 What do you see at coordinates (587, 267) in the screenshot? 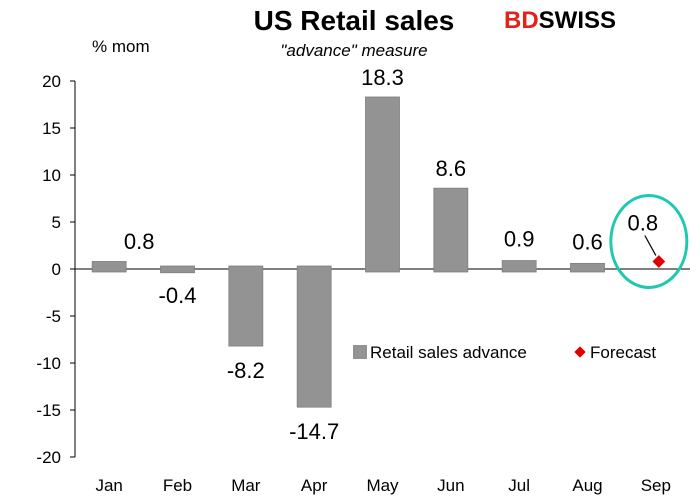
I see `bar-aug` at bounding box center [587, 267].